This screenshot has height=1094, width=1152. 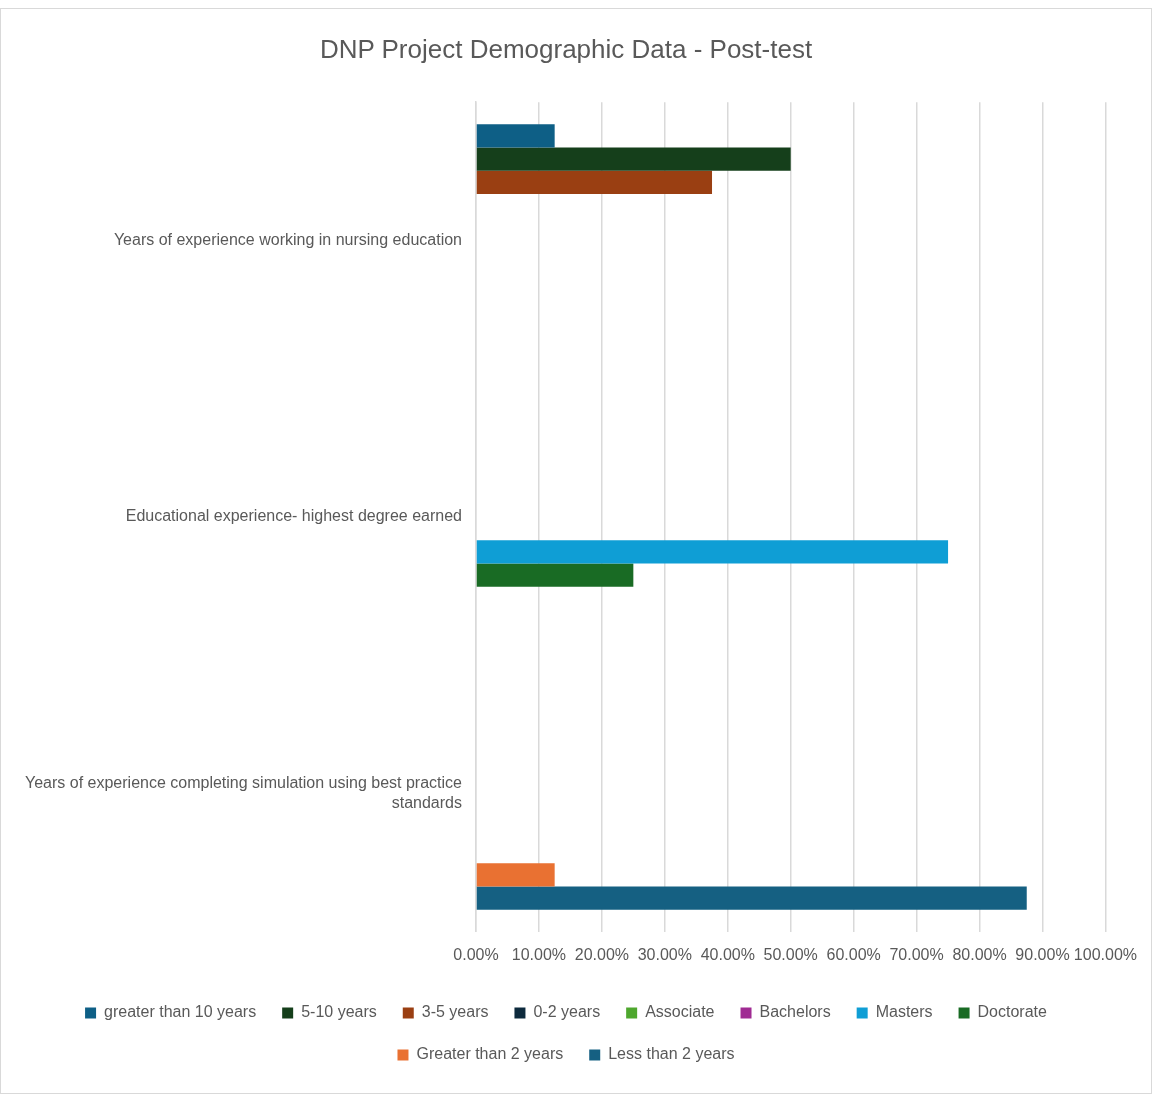 What do you see at coordinates (490, 1054) in the screenshot?
I see `legend-label: Greater than 2 years` at bounding box center [490, 1054].